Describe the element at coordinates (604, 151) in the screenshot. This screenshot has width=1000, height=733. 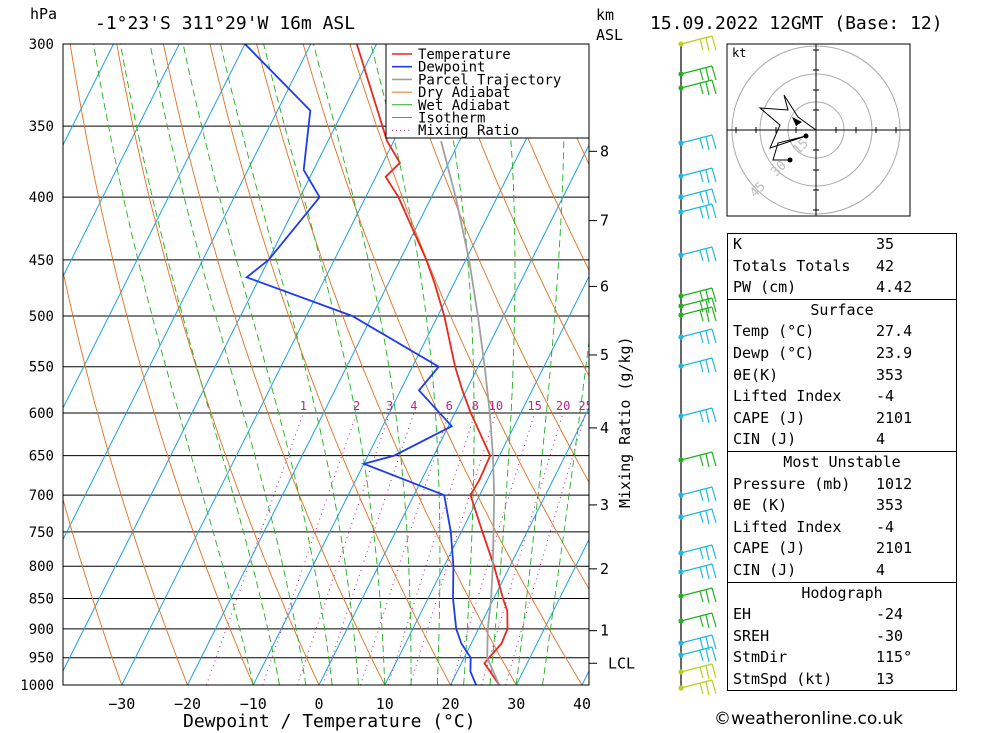
I see `km-tick-8: 8` at that location.